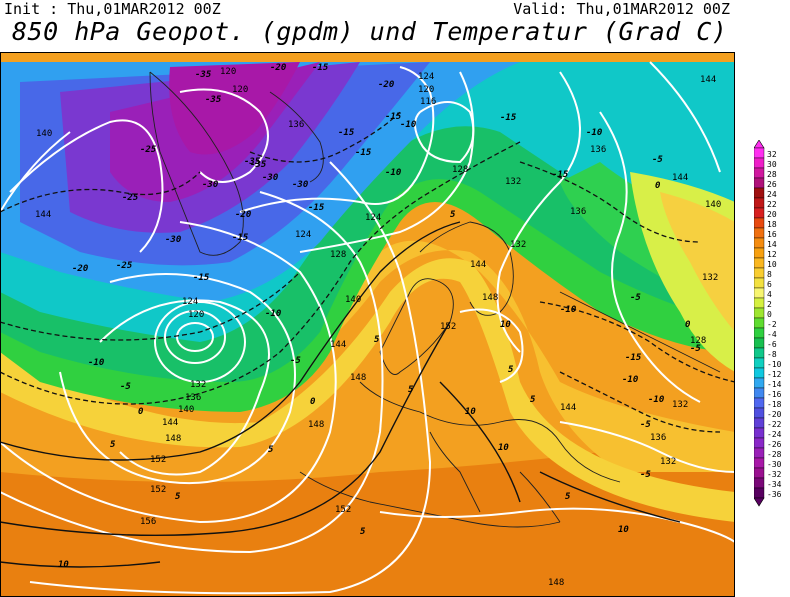  What do you see at coordinates (772, 214) in the screenshot?
I see `legend-value: 20` at bounding box center [772, 214].